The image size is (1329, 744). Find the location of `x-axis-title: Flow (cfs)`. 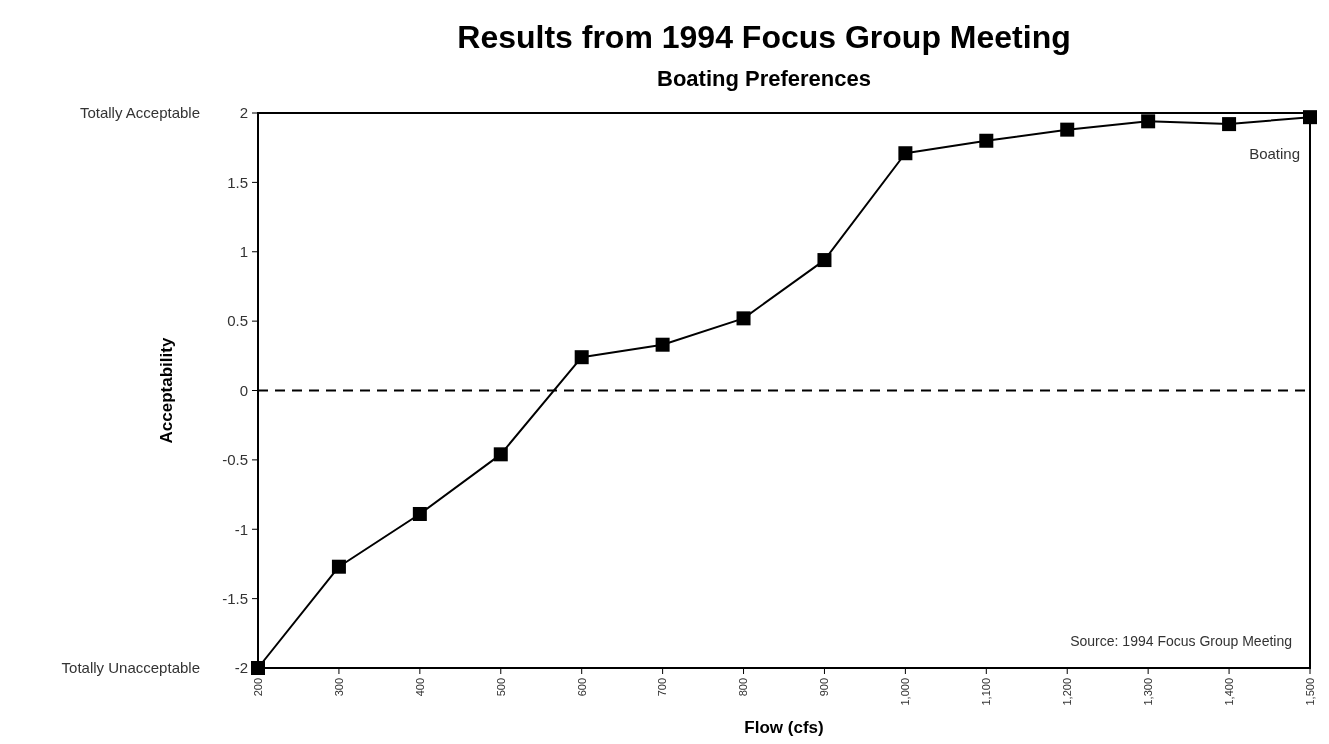

x-axis-title: Flow (cfs) is located at coordinates (784, 727).